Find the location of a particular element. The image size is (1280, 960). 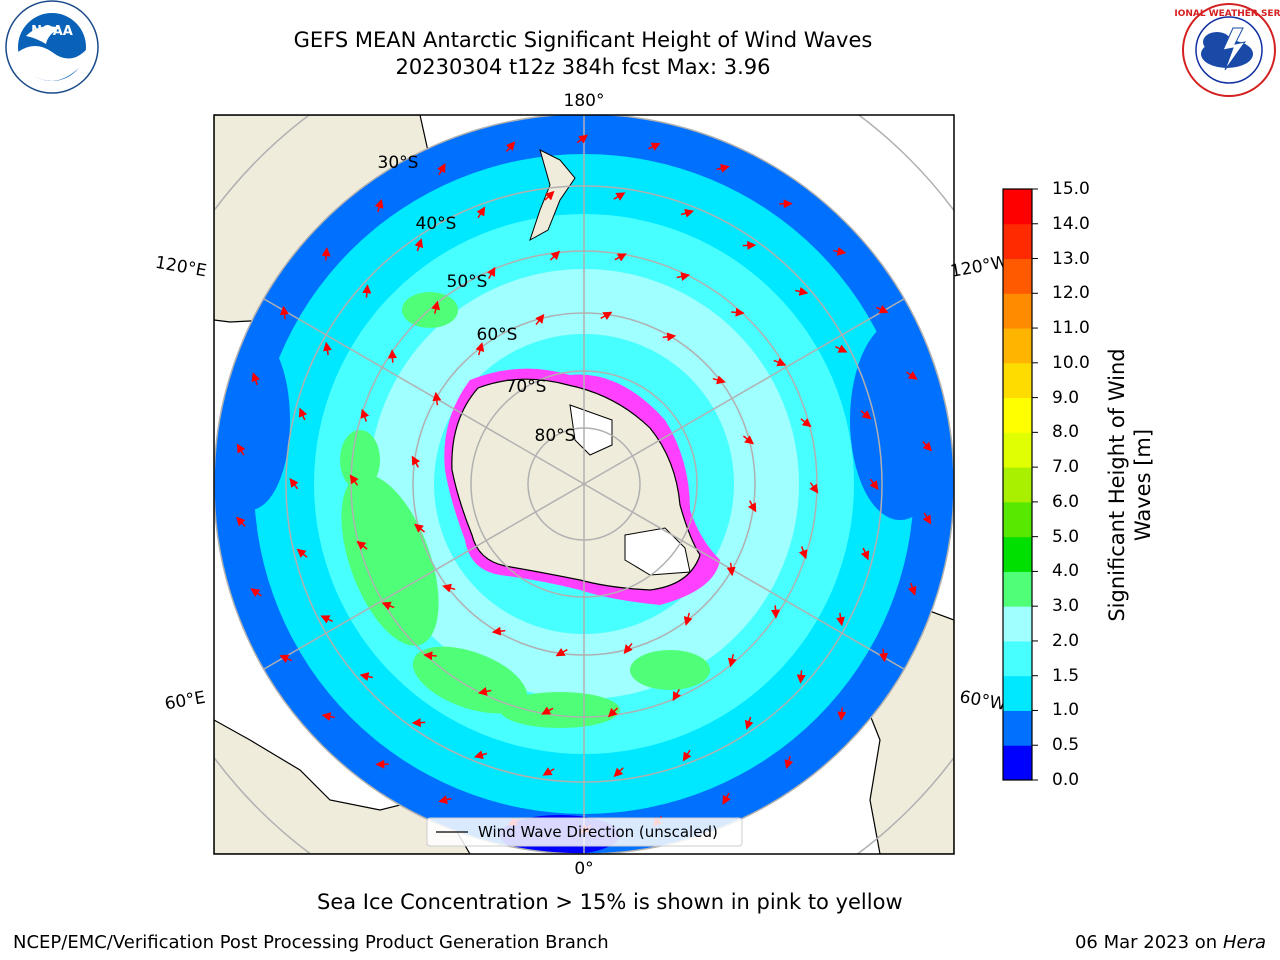

colorbar-tick-label: 9.0 is located at coordinates (1066, 397).